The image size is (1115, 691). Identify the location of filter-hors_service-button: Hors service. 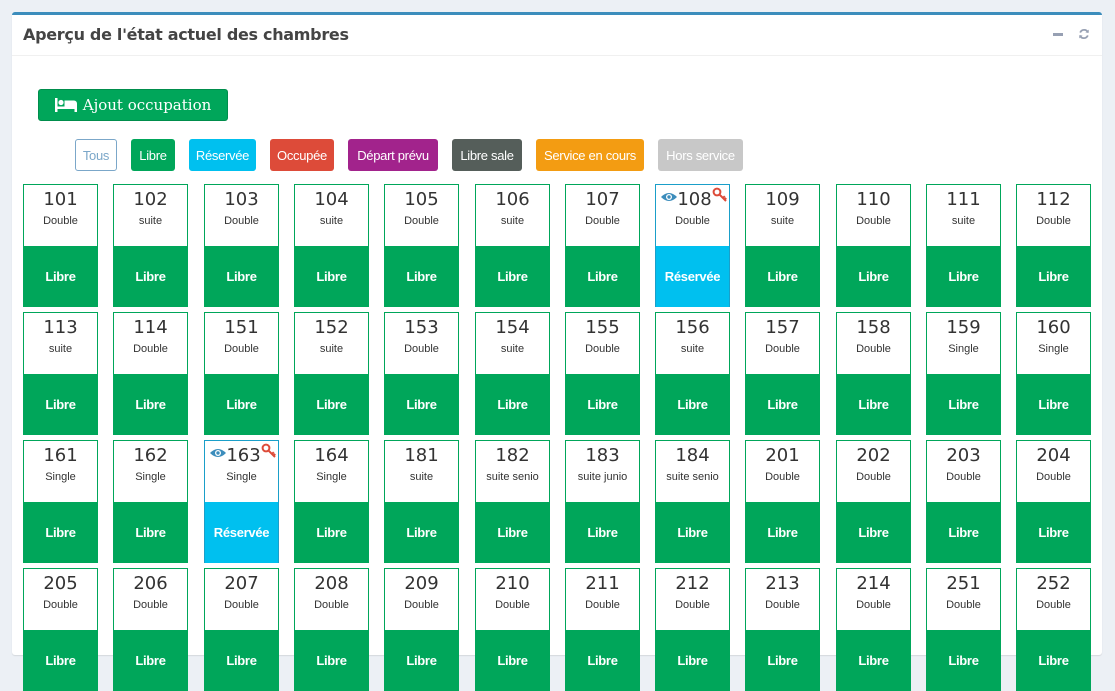
(700, 155).